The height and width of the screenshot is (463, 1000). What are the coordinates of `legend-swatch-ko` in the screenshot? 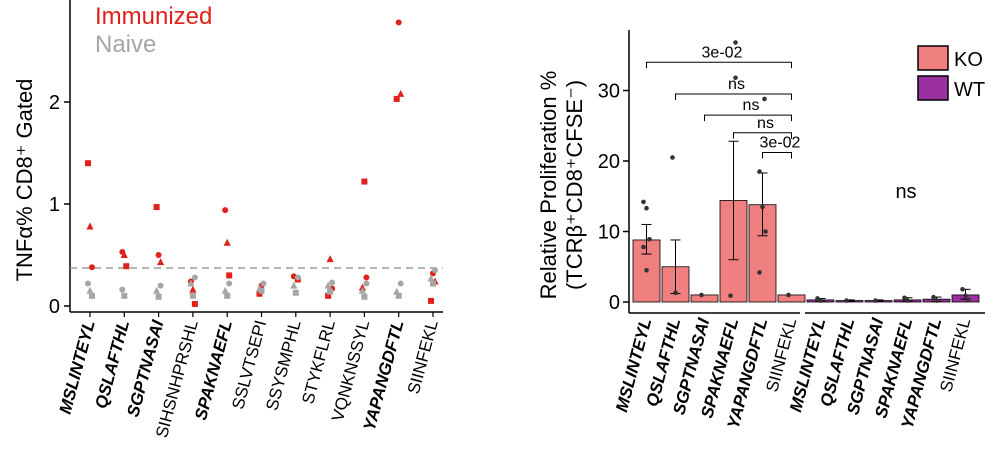 It's located at (933, 58).